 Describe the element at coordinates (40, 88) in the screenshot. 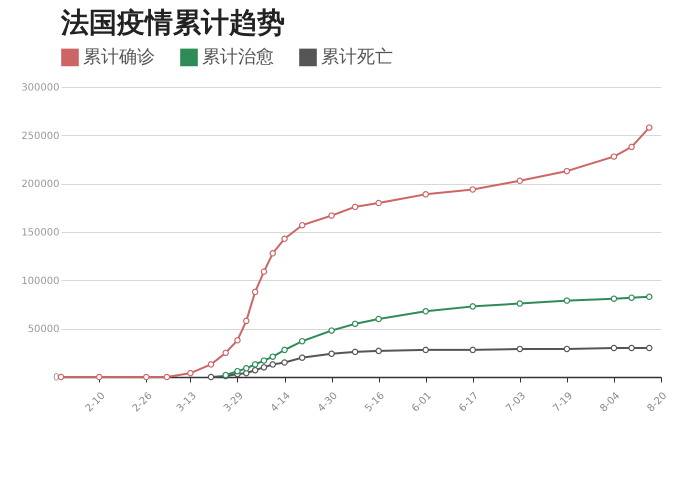

I see `y-tick-label: 300000` at that location.